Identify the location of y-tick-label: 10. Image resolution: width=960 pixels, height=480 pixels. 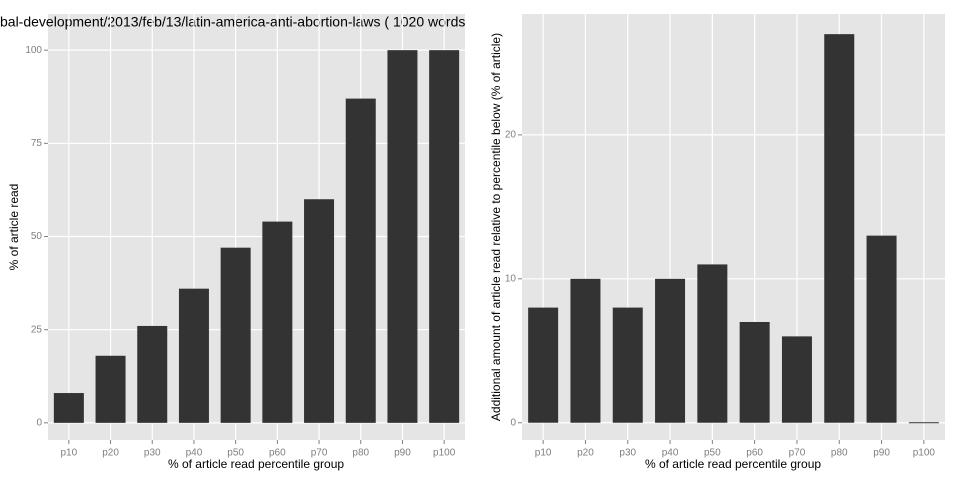
(511, 278).